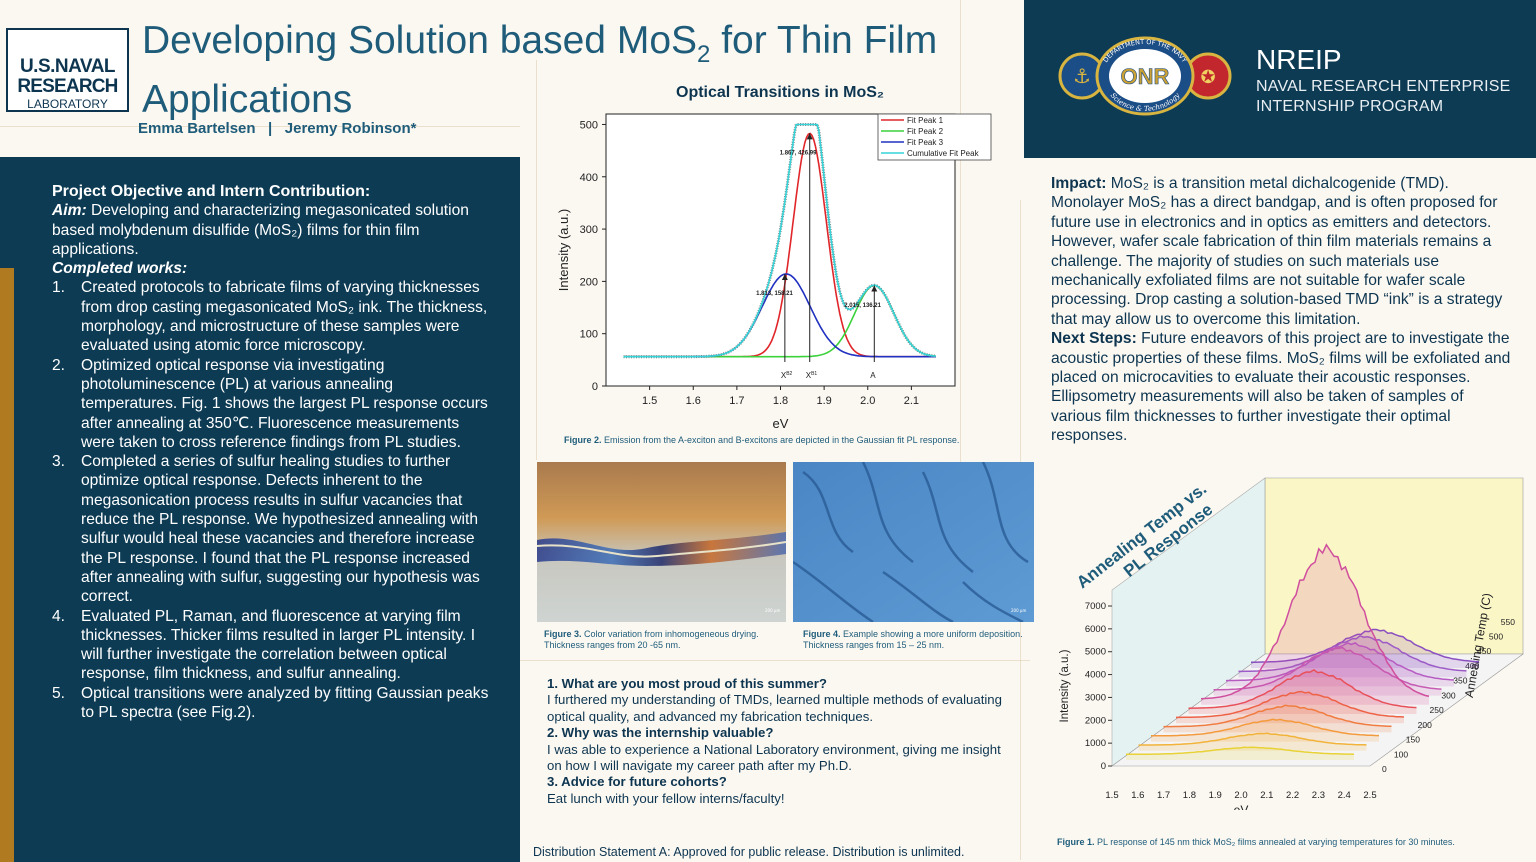  What do you see at coordinates (59, 693) in the screenshot?
I see `list-number: 5.` at bounding box center [59, 693].